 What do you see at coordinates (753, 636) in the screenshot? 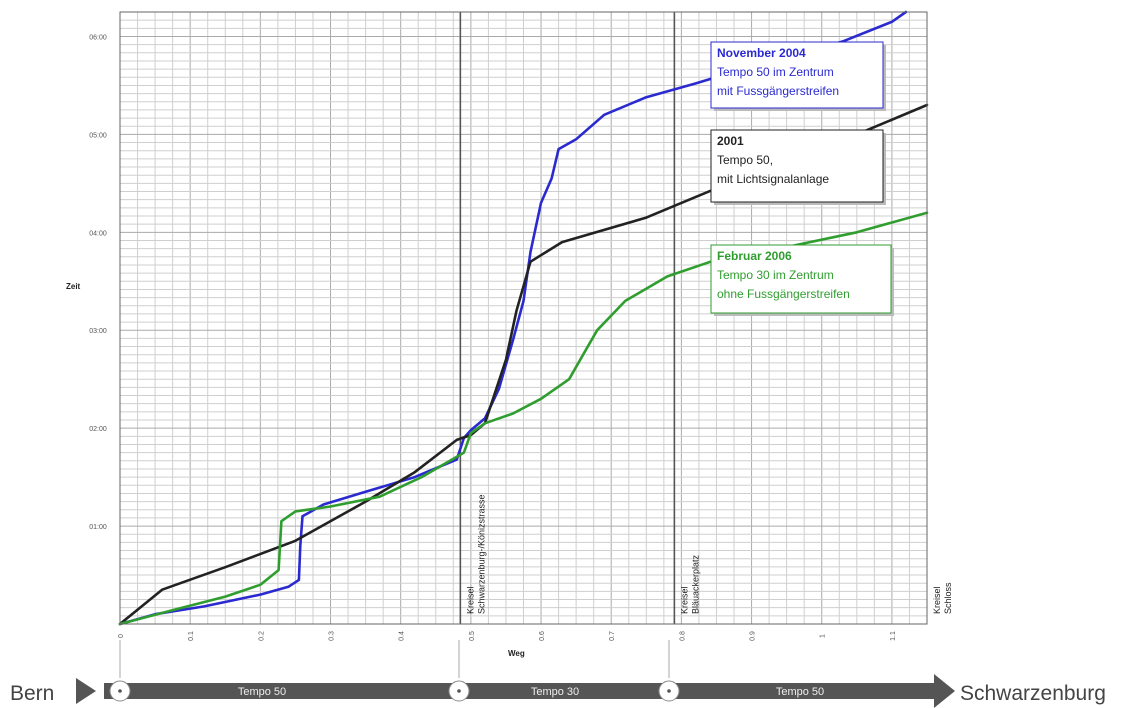
I see `x-tick-label: 0.9` at bounding box center [753, 636].